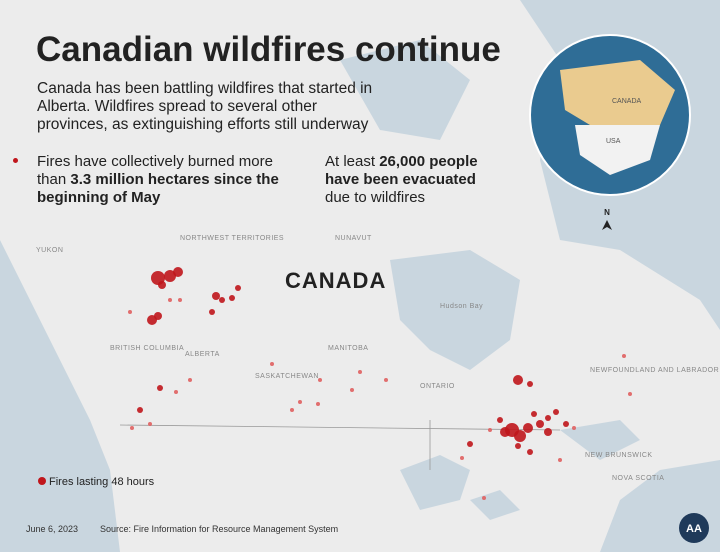 The width and height of the screenshot is (720, 552). I want to click on hudson-bay, so click(455, 310).